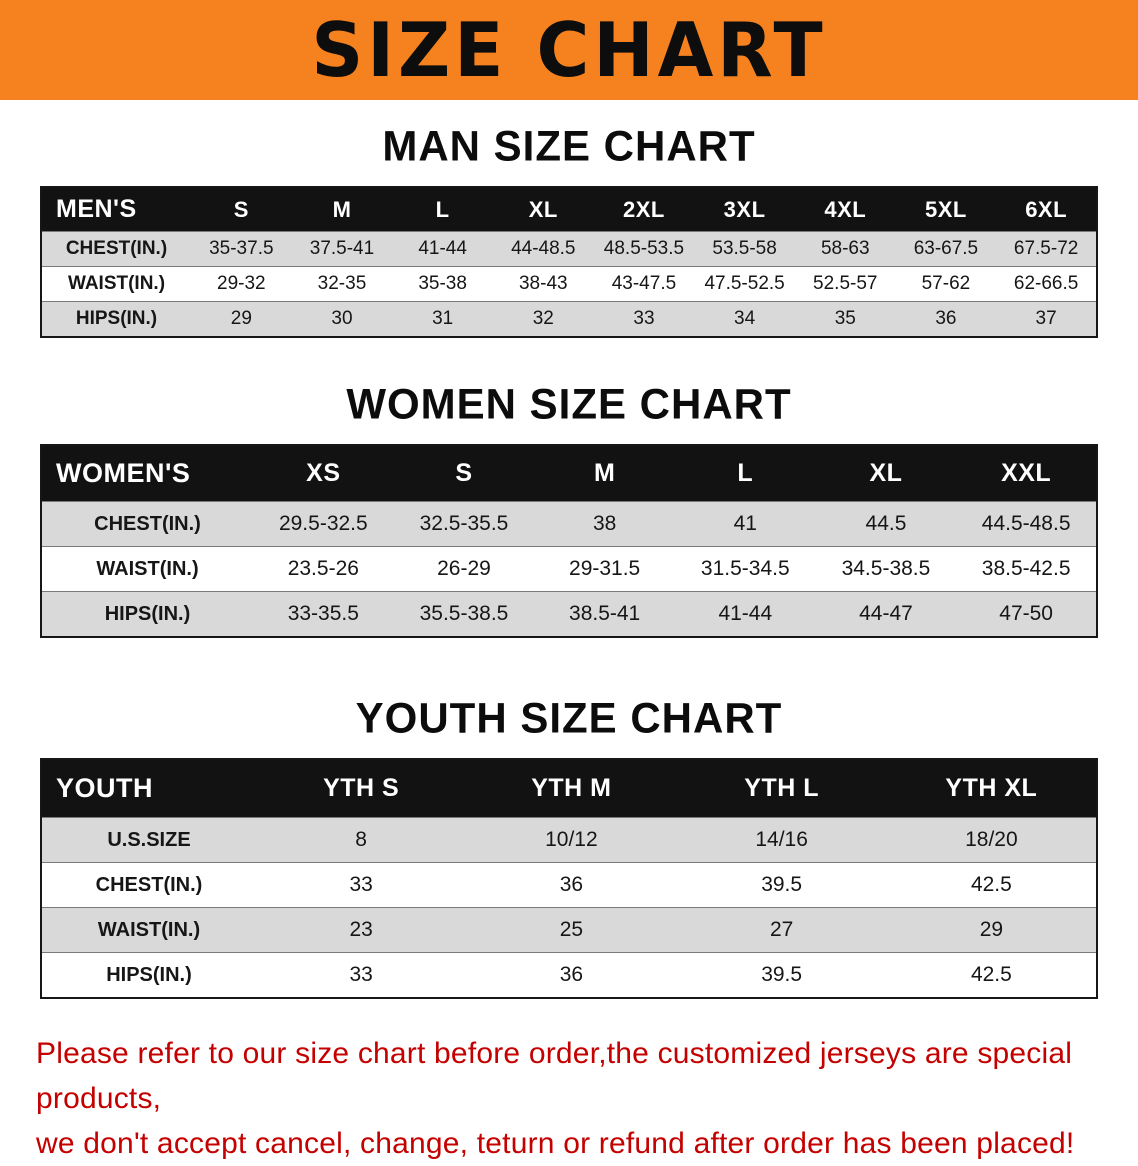 The image size is (1138, 1166). What do you see at coordinates (569, 50) in the screenshot?
I see `page-title: SIZE CHART` at bounding box center [569, 50].